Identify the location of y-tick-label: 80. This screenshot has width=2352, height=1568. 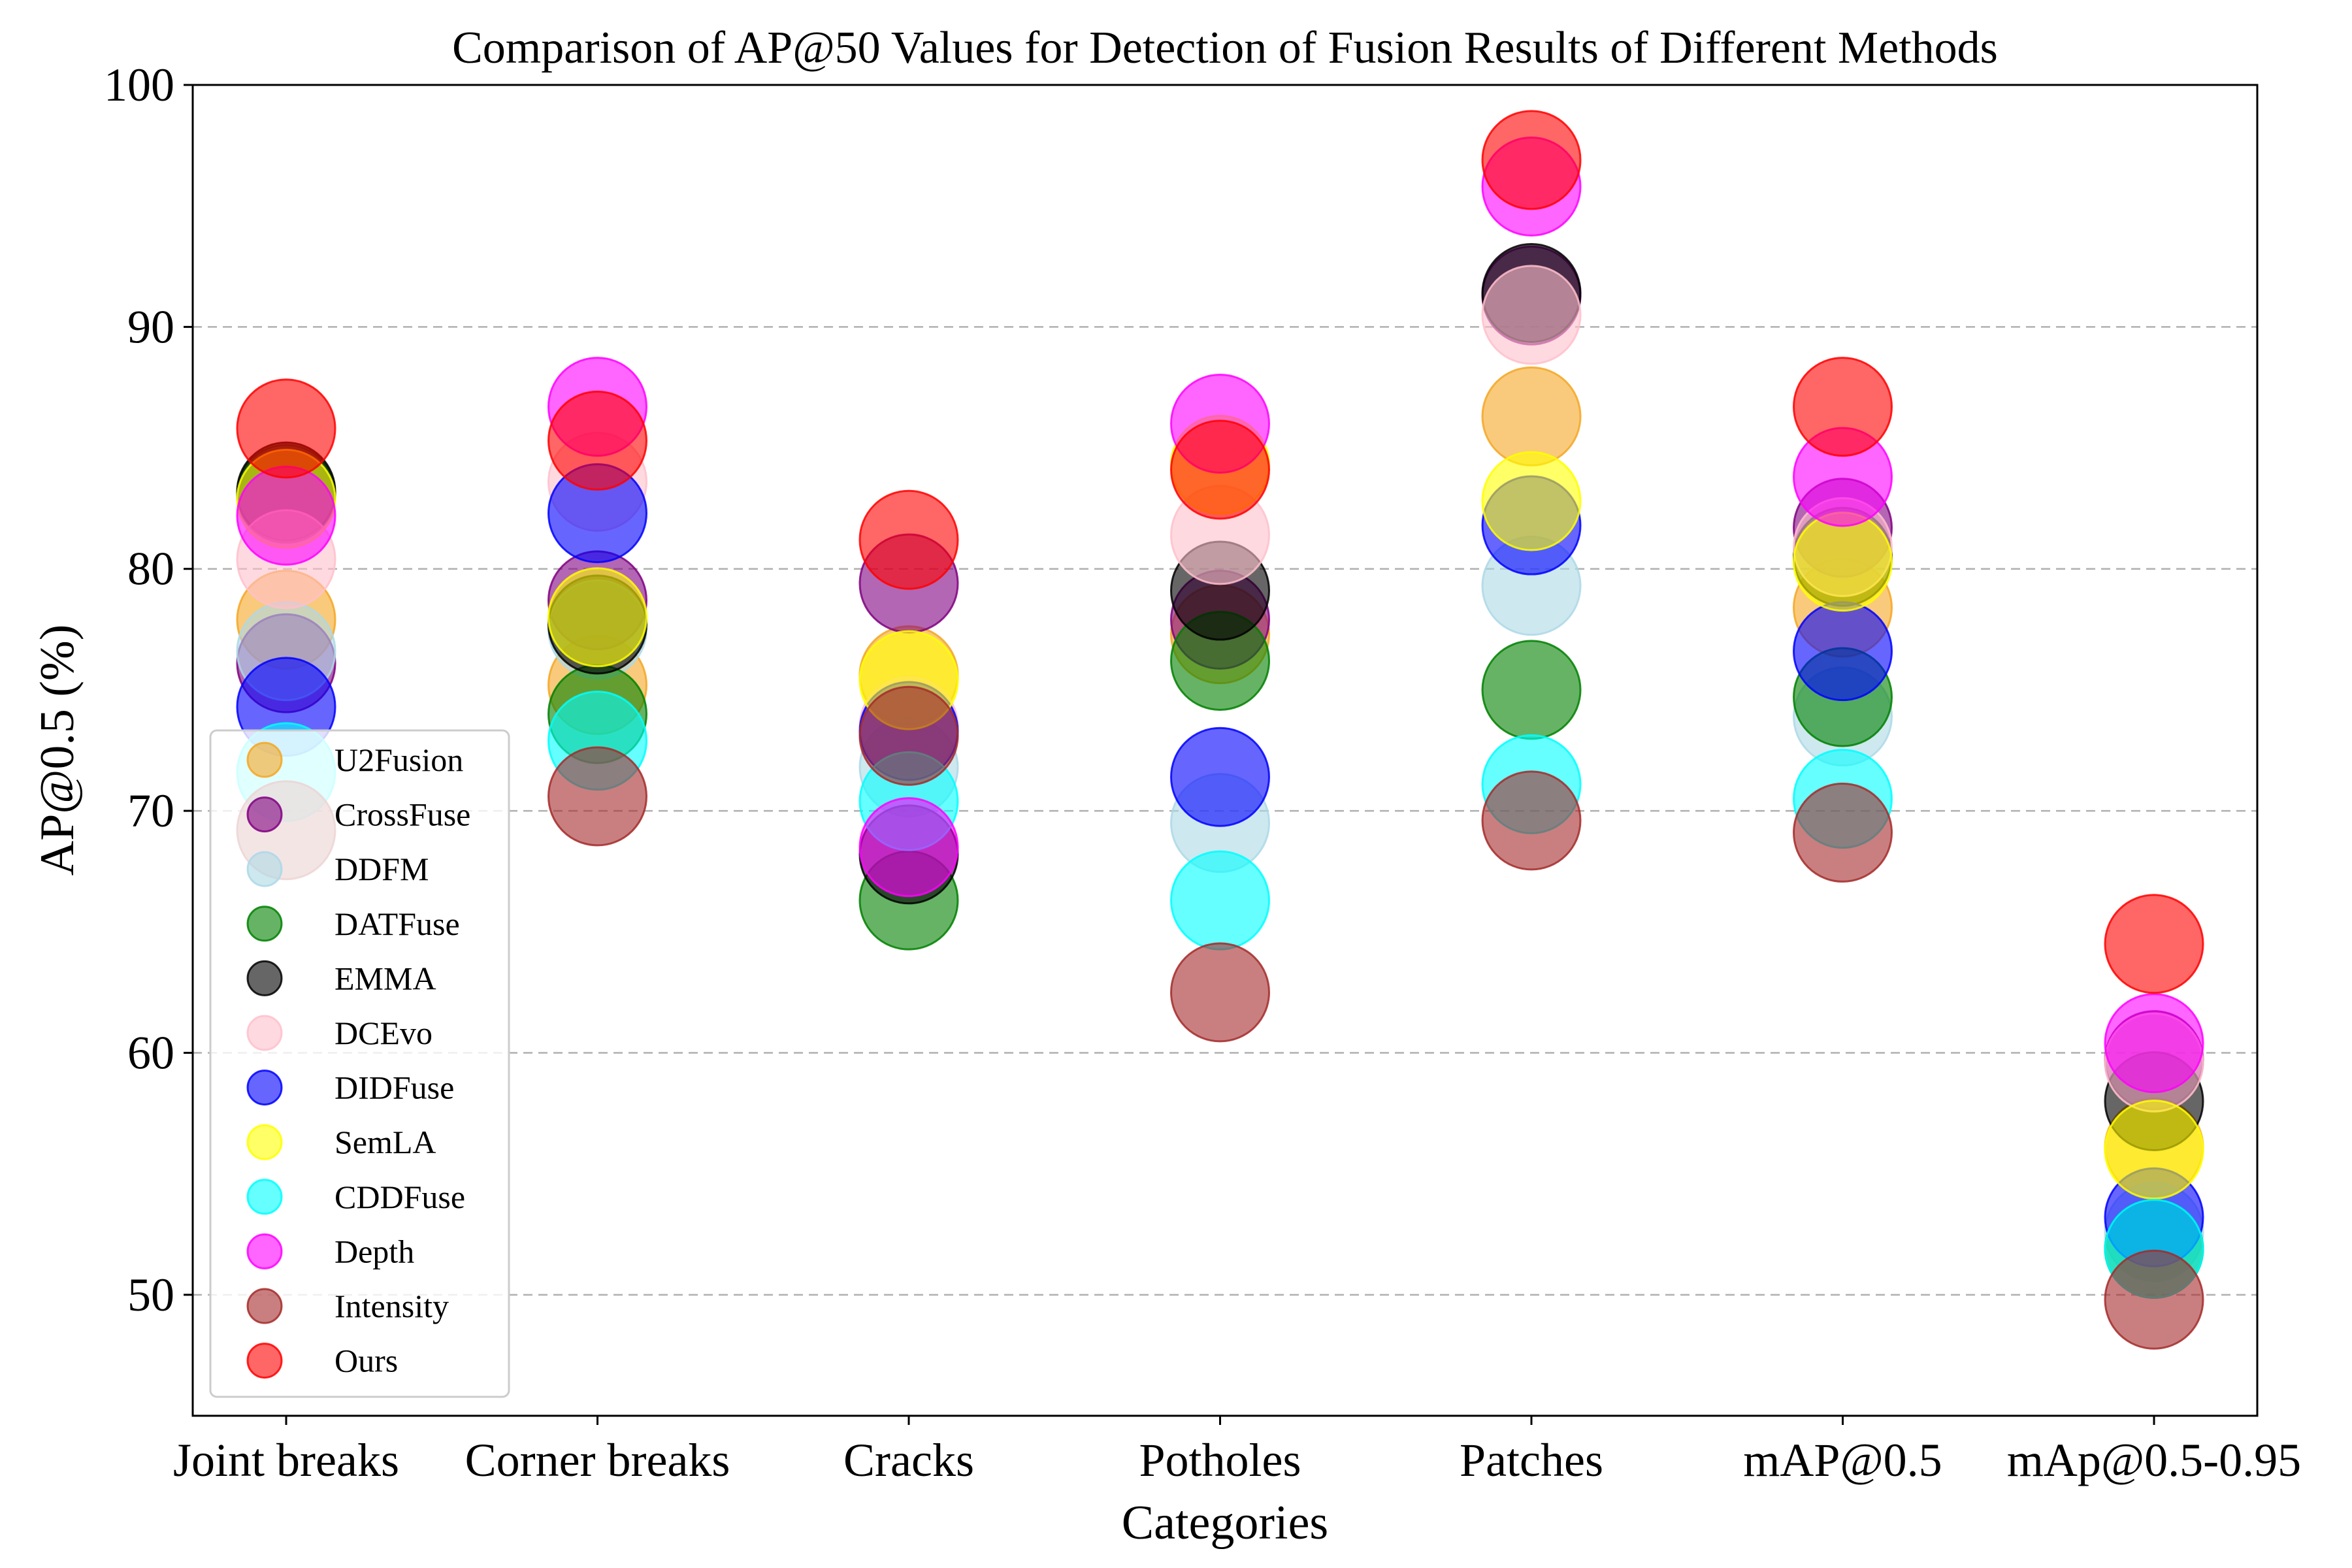
(150, 569).